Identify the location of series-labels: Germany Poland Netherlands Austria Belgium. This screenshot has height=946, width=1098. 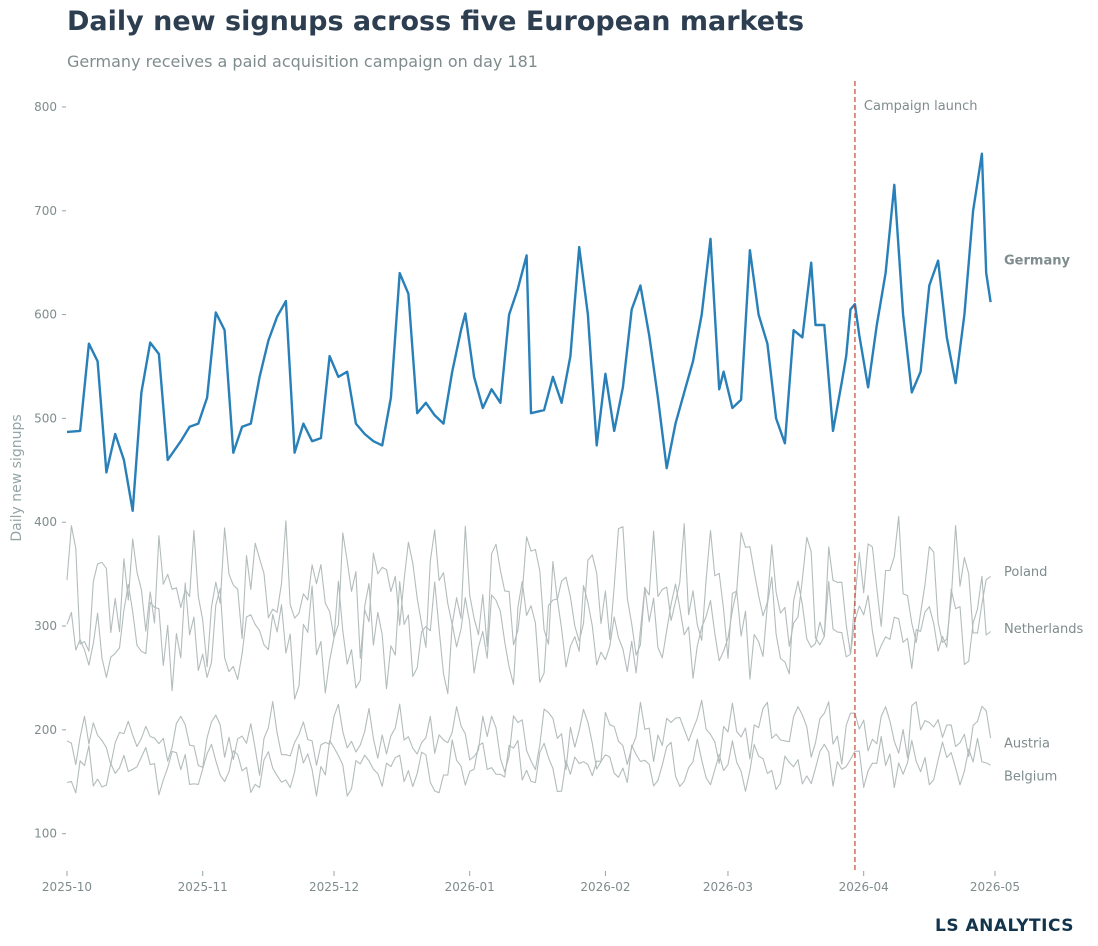
(1043, 519).